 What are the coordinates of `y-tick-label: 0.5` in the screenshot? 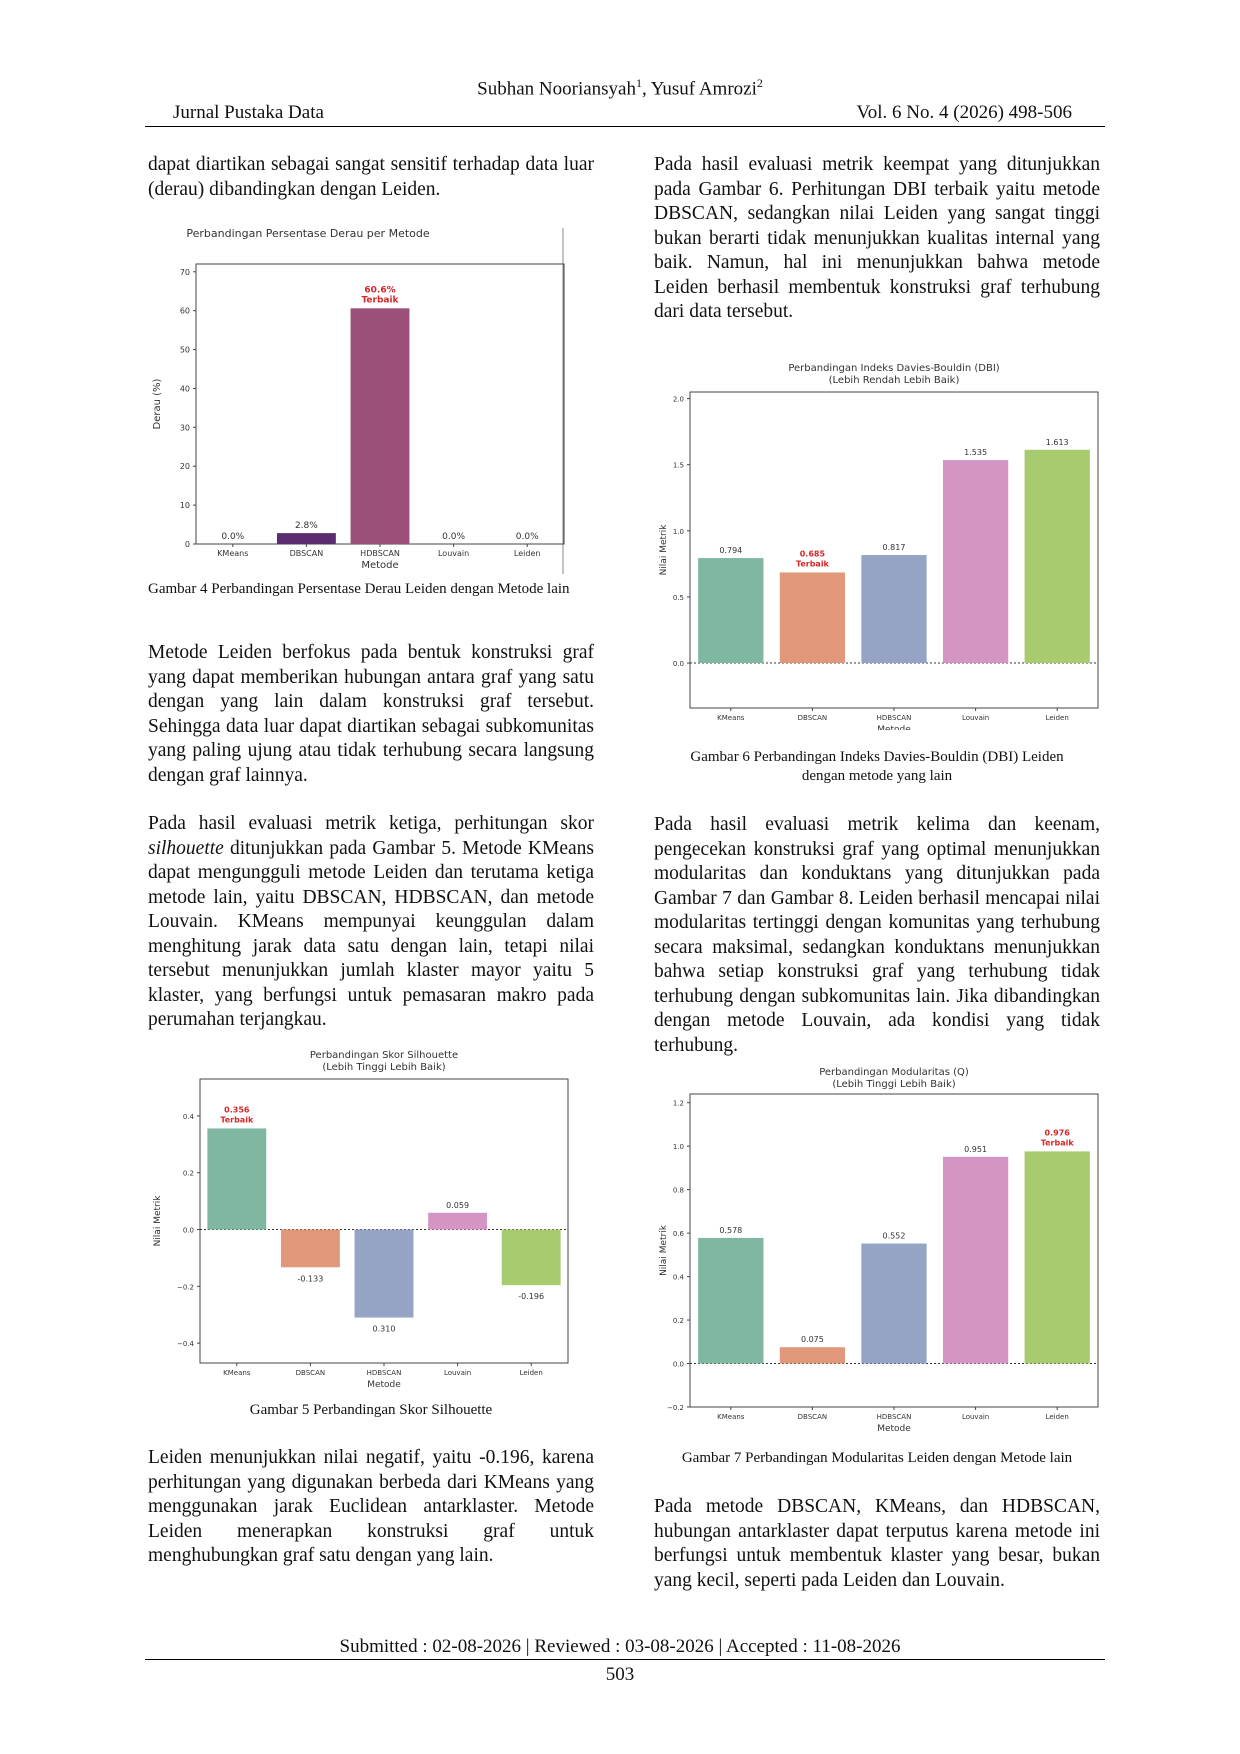 It's located at (678, 598).